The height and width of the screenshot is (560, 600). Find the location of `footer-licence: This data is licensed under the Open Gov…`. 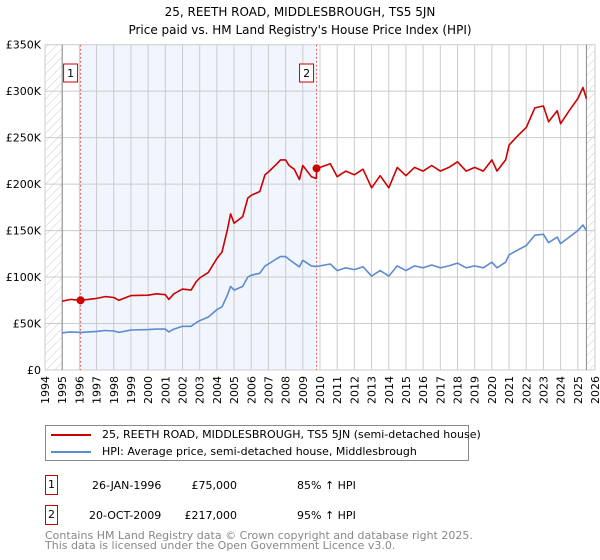

footer-licence: This data is licensed under the Open Gov… is located at coordinates (220, 545).